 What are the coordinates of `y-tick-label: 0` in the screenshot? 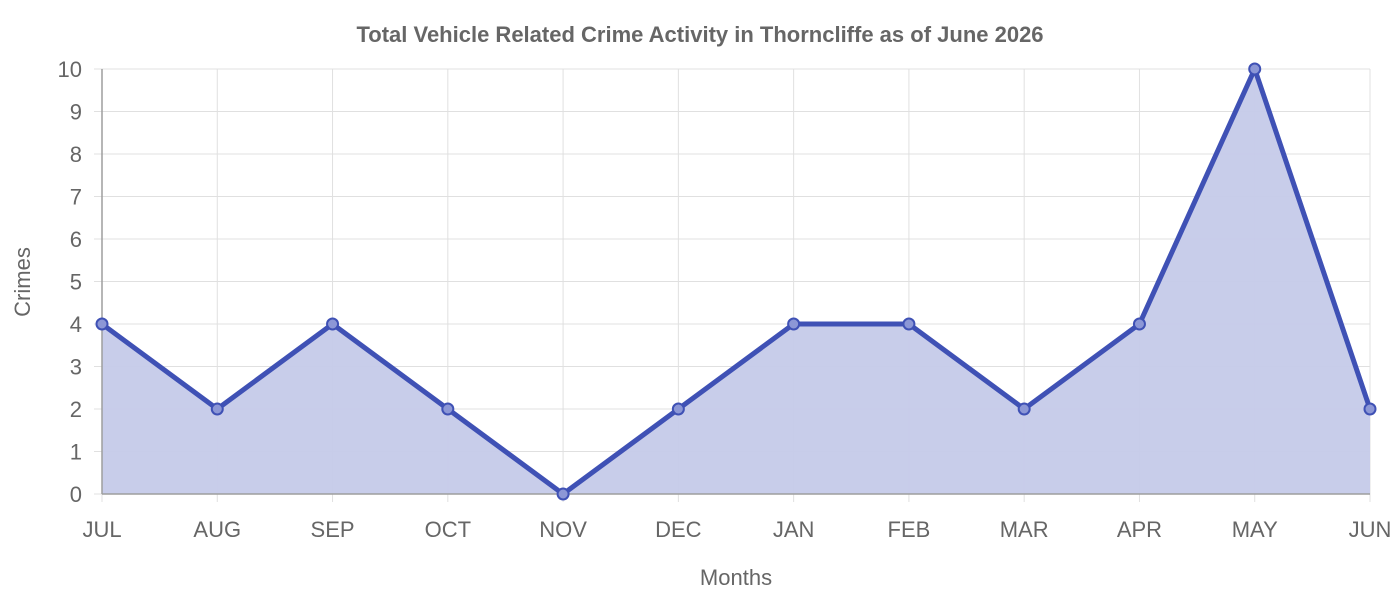 It's located at (76, 494).